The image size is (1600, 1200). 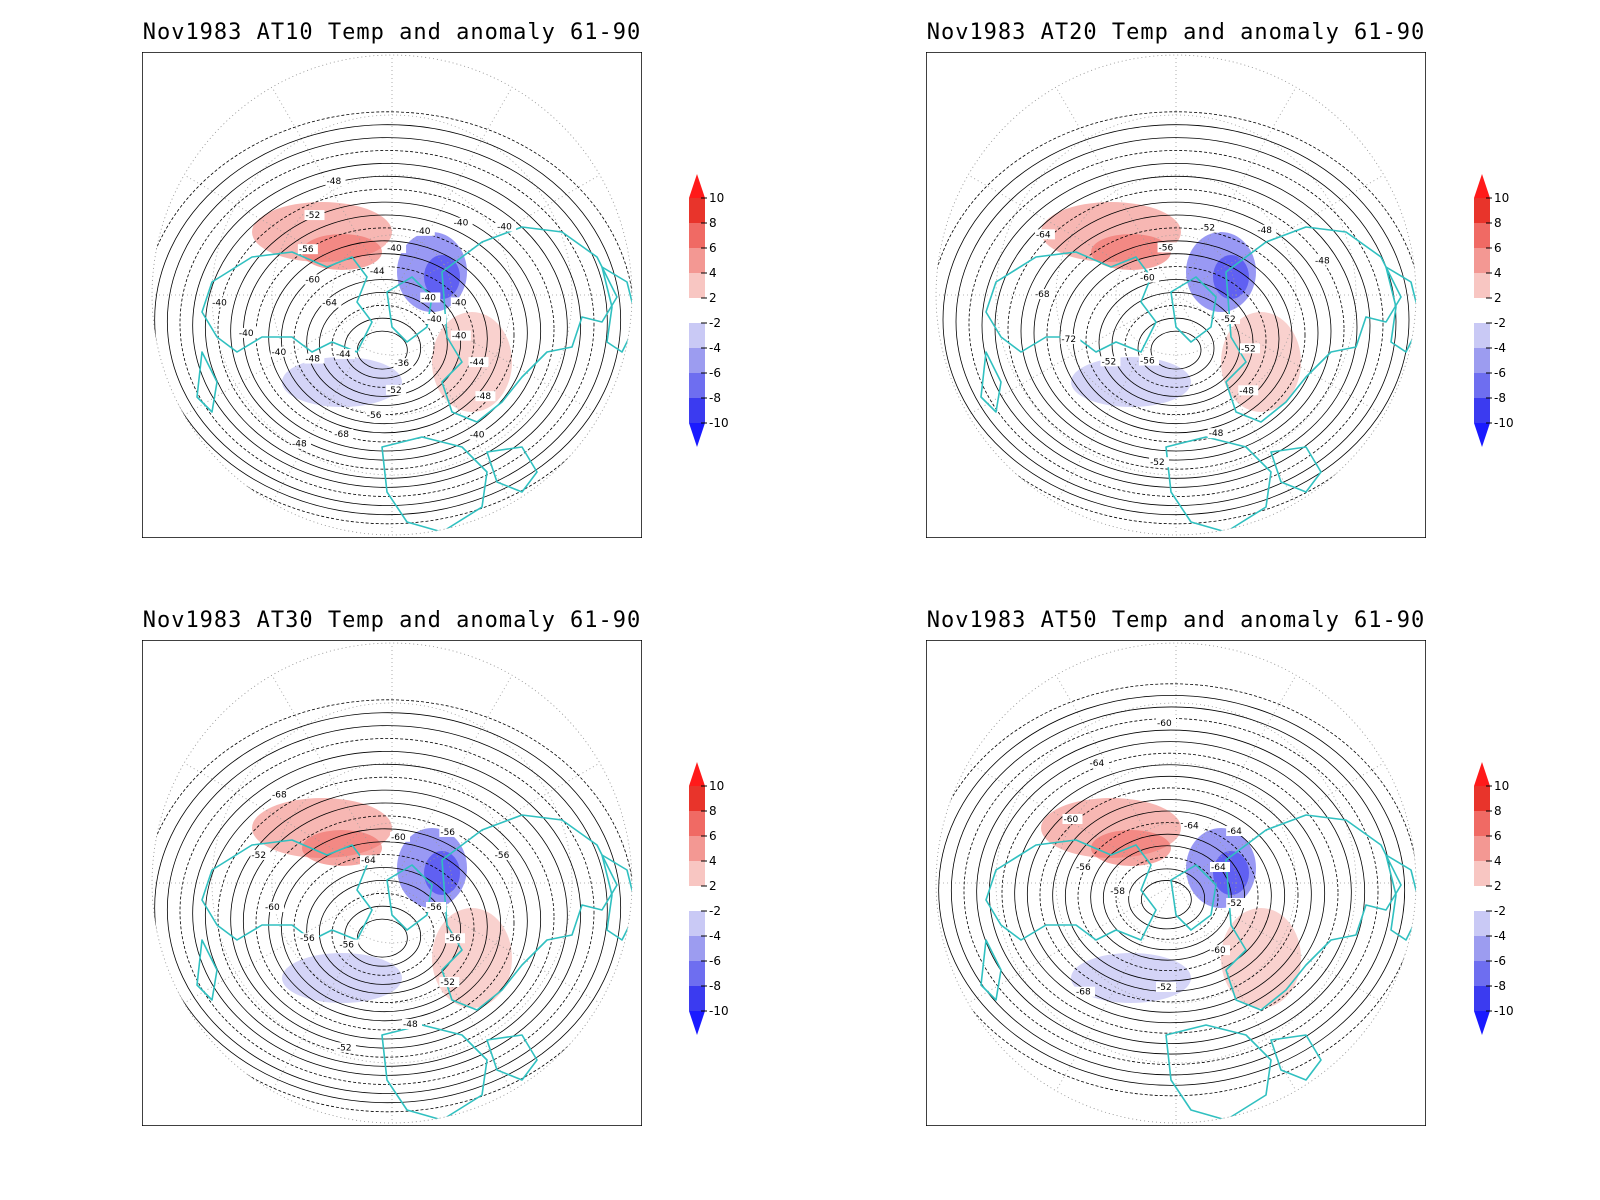 I want to click on contour-label: -60, so click(x=272, y=908).